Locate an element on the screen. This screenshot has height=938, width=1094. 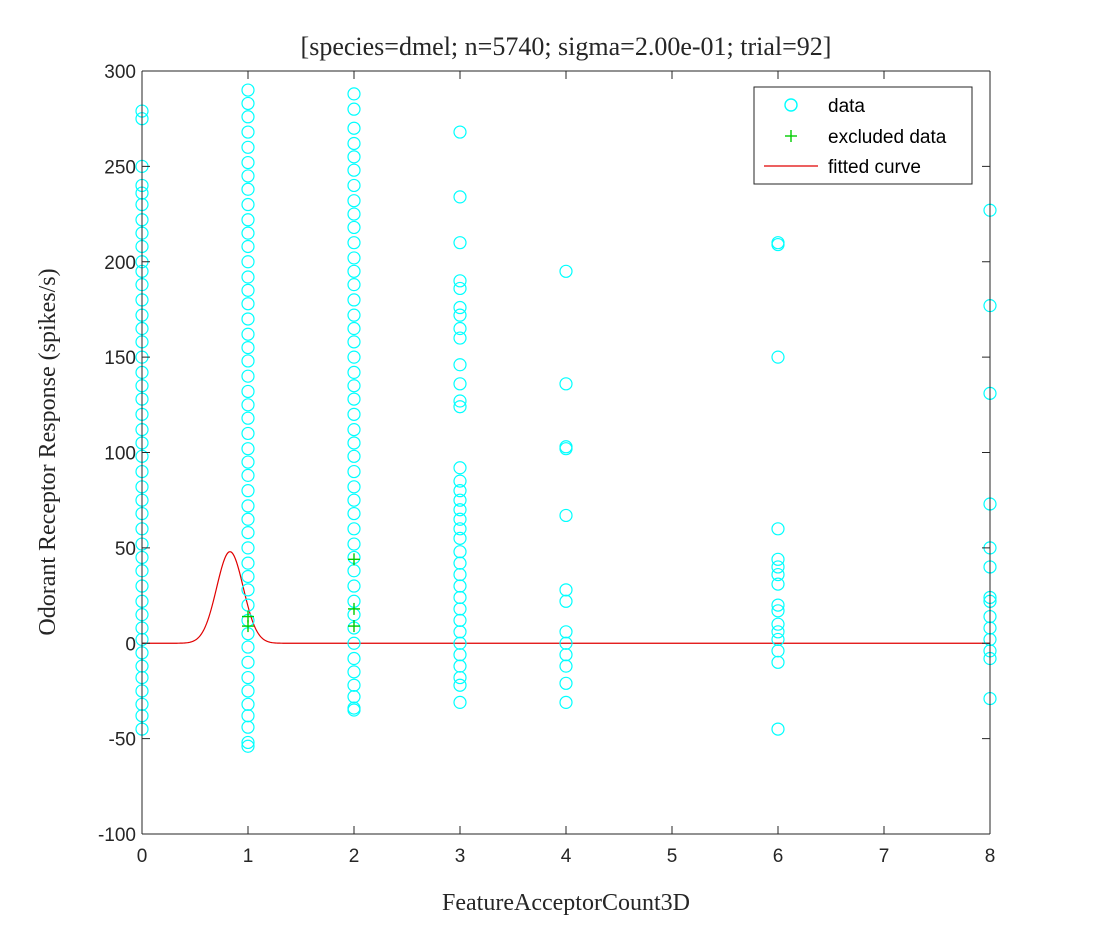
y-tick-labels: -100 -50 0 50 100 150 200 250 300 is located at coordinates (117, 454).